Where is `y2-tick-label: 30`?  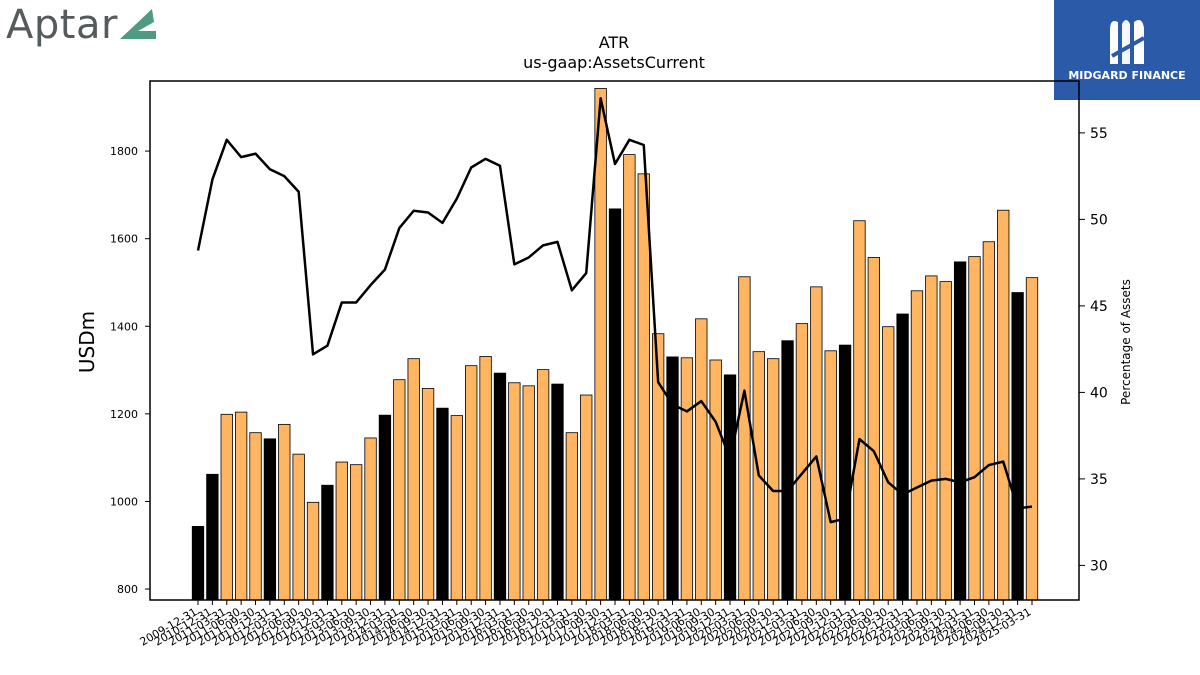 y2-tick-label: 30 is located at coordinates (1099, 566).